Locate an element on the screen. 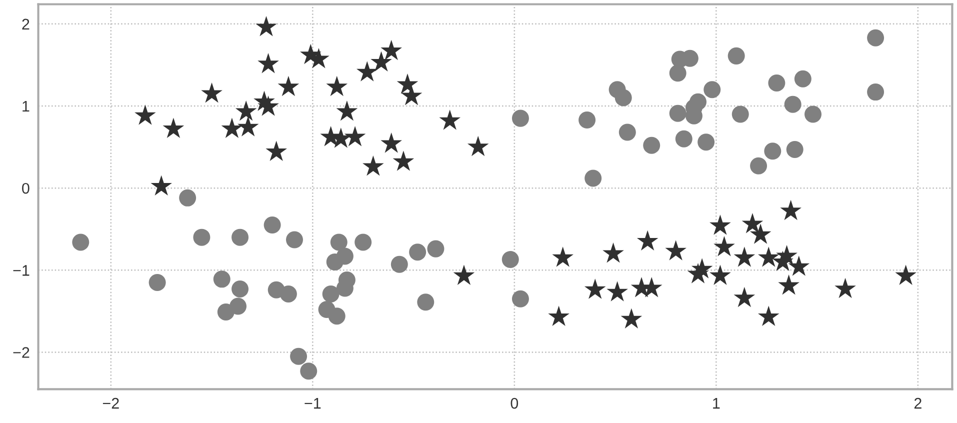  y-tick-label: 1 is located at coordinates (26, 106).